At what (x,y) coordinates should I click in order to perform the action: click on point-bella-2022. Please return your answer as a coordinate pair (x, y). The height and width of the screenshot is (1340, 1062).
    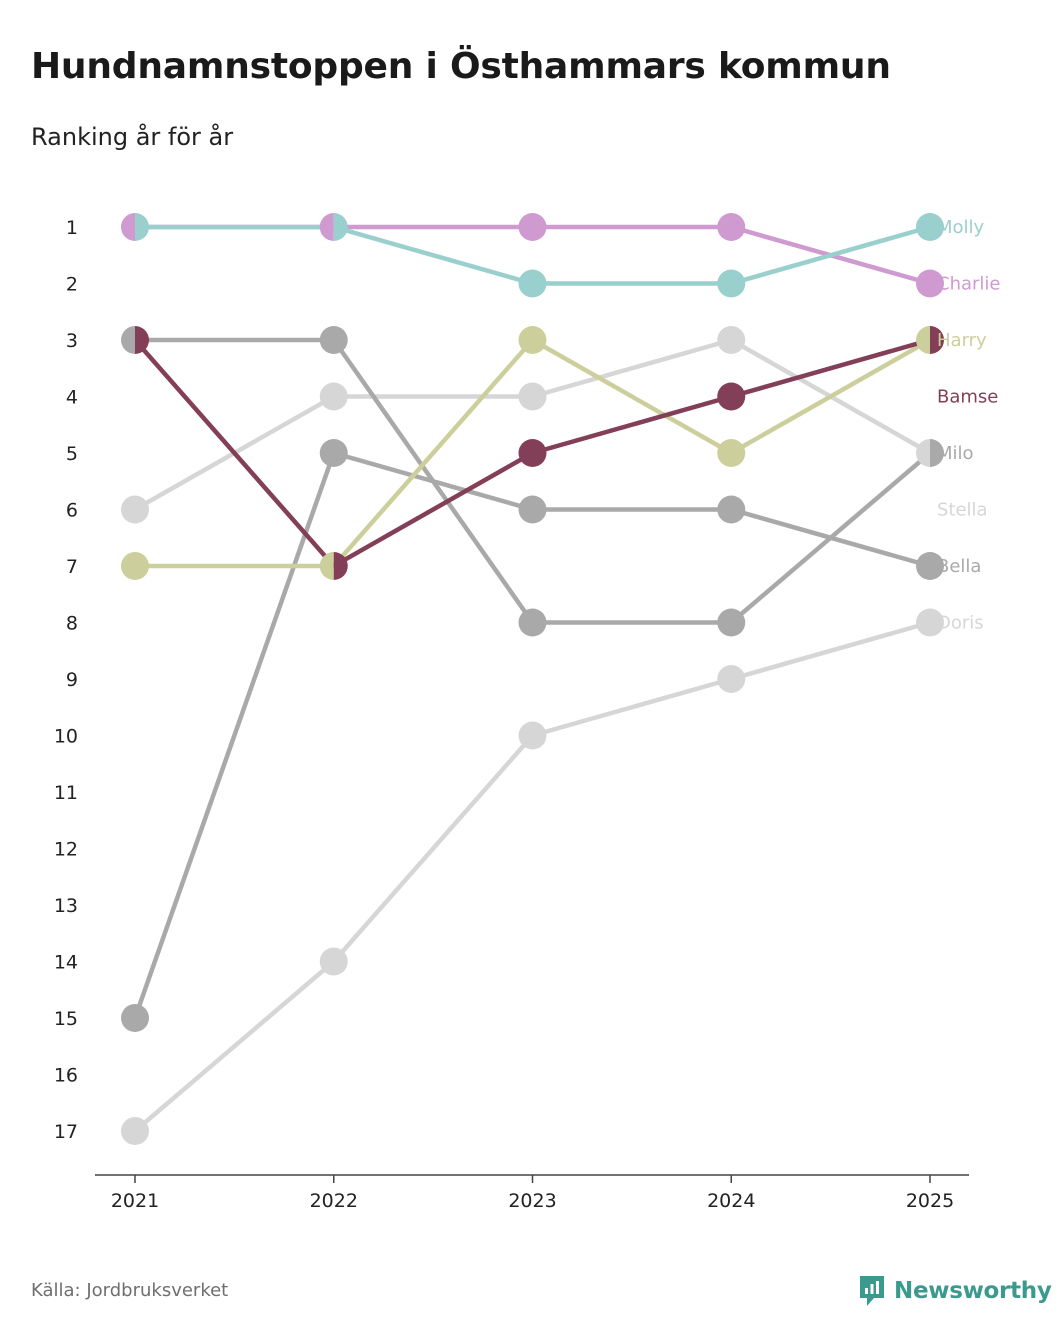
    Looking at the image, I should click on (333, 453).